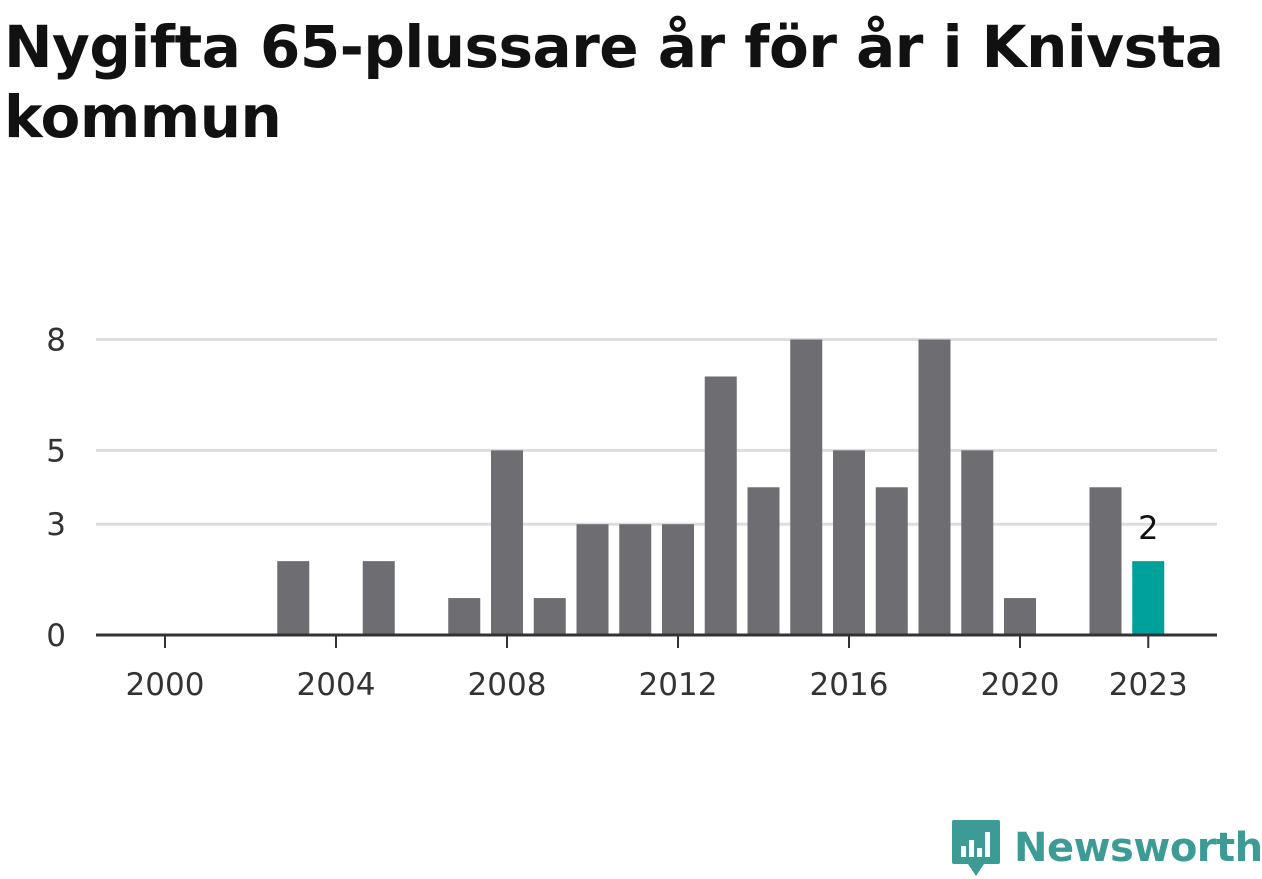 Image resolution: width=1262 pixels, height=879 pixels. What do you see at coordinates (678, 685) in the screenshot?
I see `x-tick-label: 2012` at bounding box center [678, 685].